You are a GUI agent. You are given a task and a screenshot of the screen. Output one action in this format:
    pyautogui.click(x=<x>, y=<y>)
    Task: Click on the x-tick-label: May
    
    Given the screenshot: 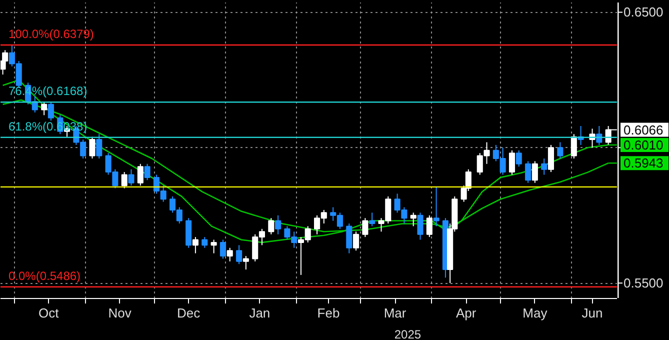 What is the action you would take?
    pyautogui.click(x=535, y=313)
    